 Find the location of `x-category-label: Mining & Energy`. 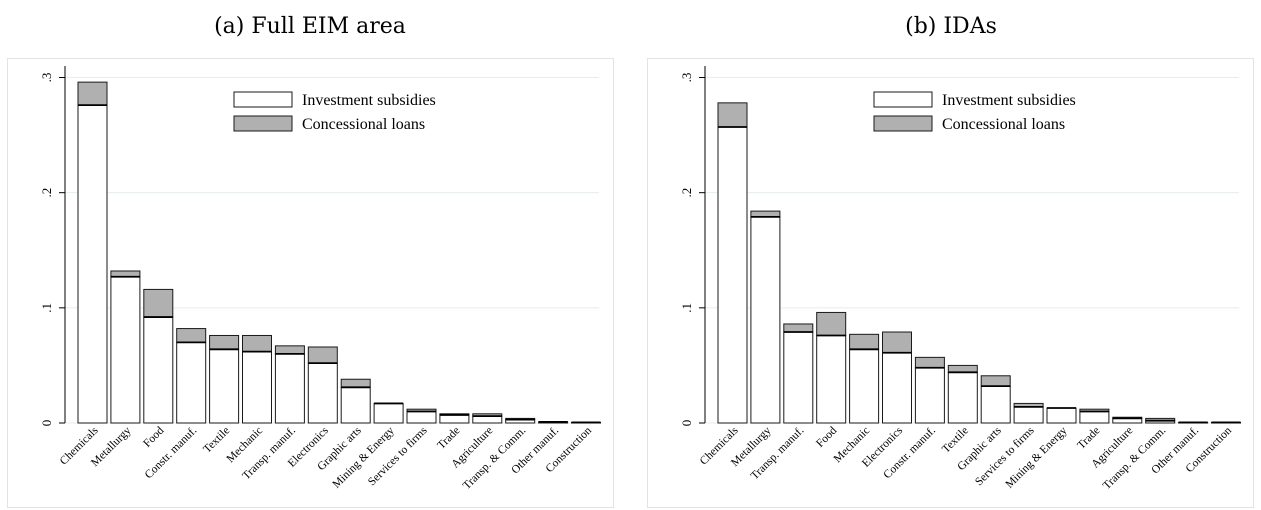

x-category-label: Mining & Energy is located at coordinates (1036, 457).